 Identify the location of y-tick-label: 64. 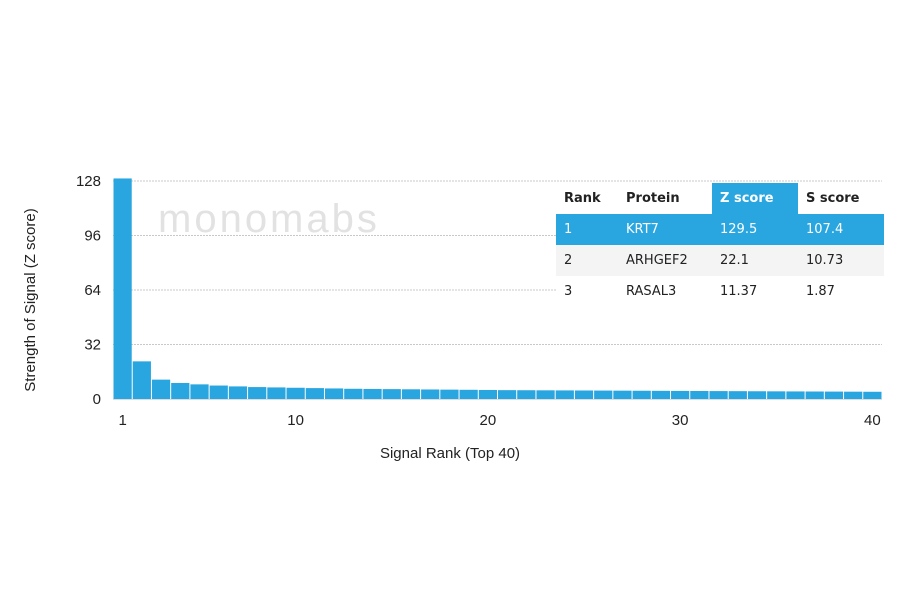
(92, 290).